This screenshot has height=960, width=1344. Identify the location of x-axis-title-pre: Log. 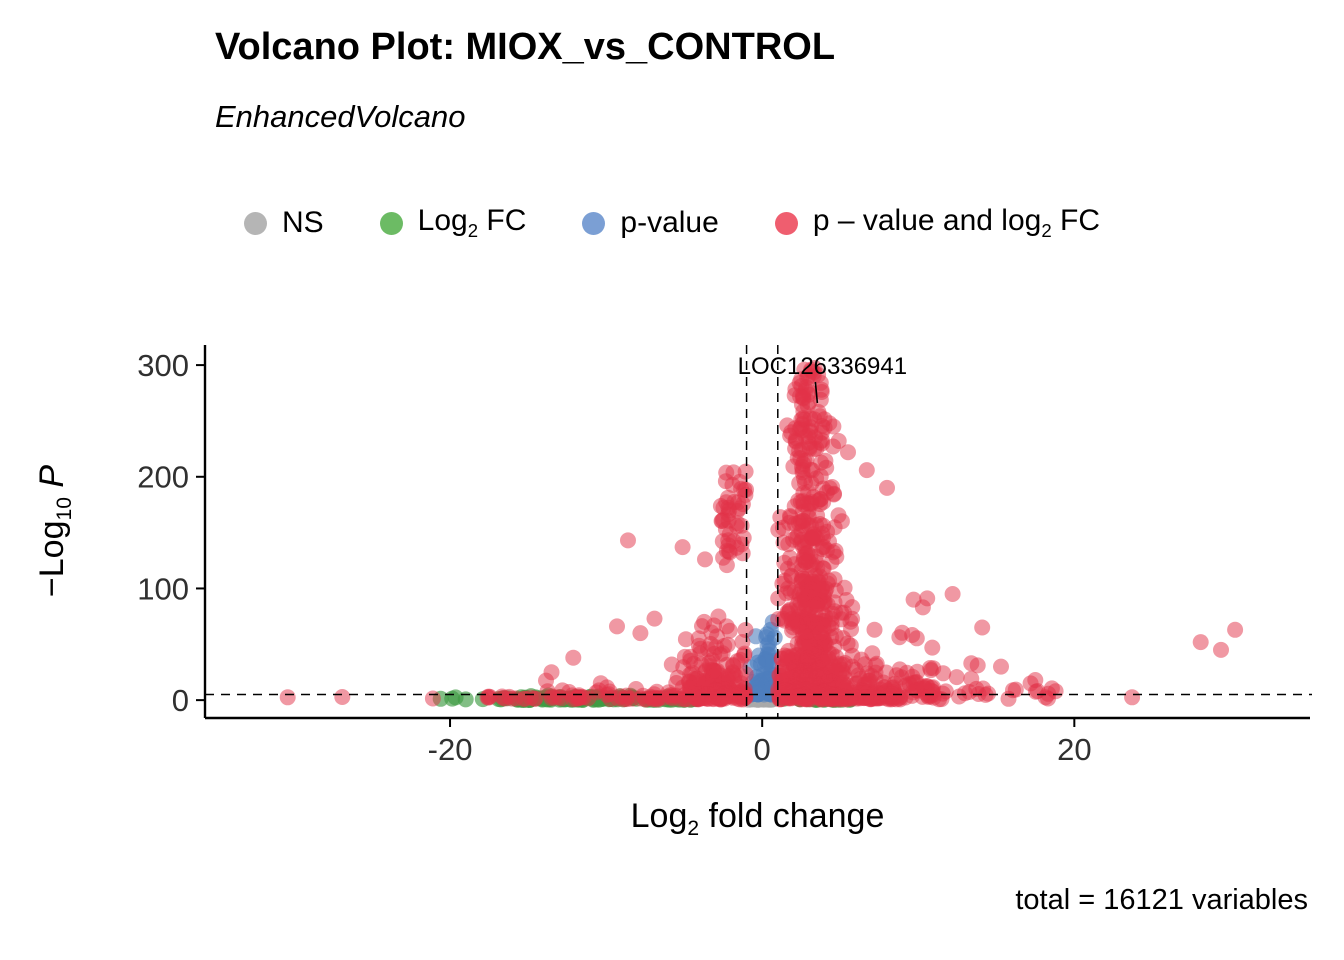
(659, 816).